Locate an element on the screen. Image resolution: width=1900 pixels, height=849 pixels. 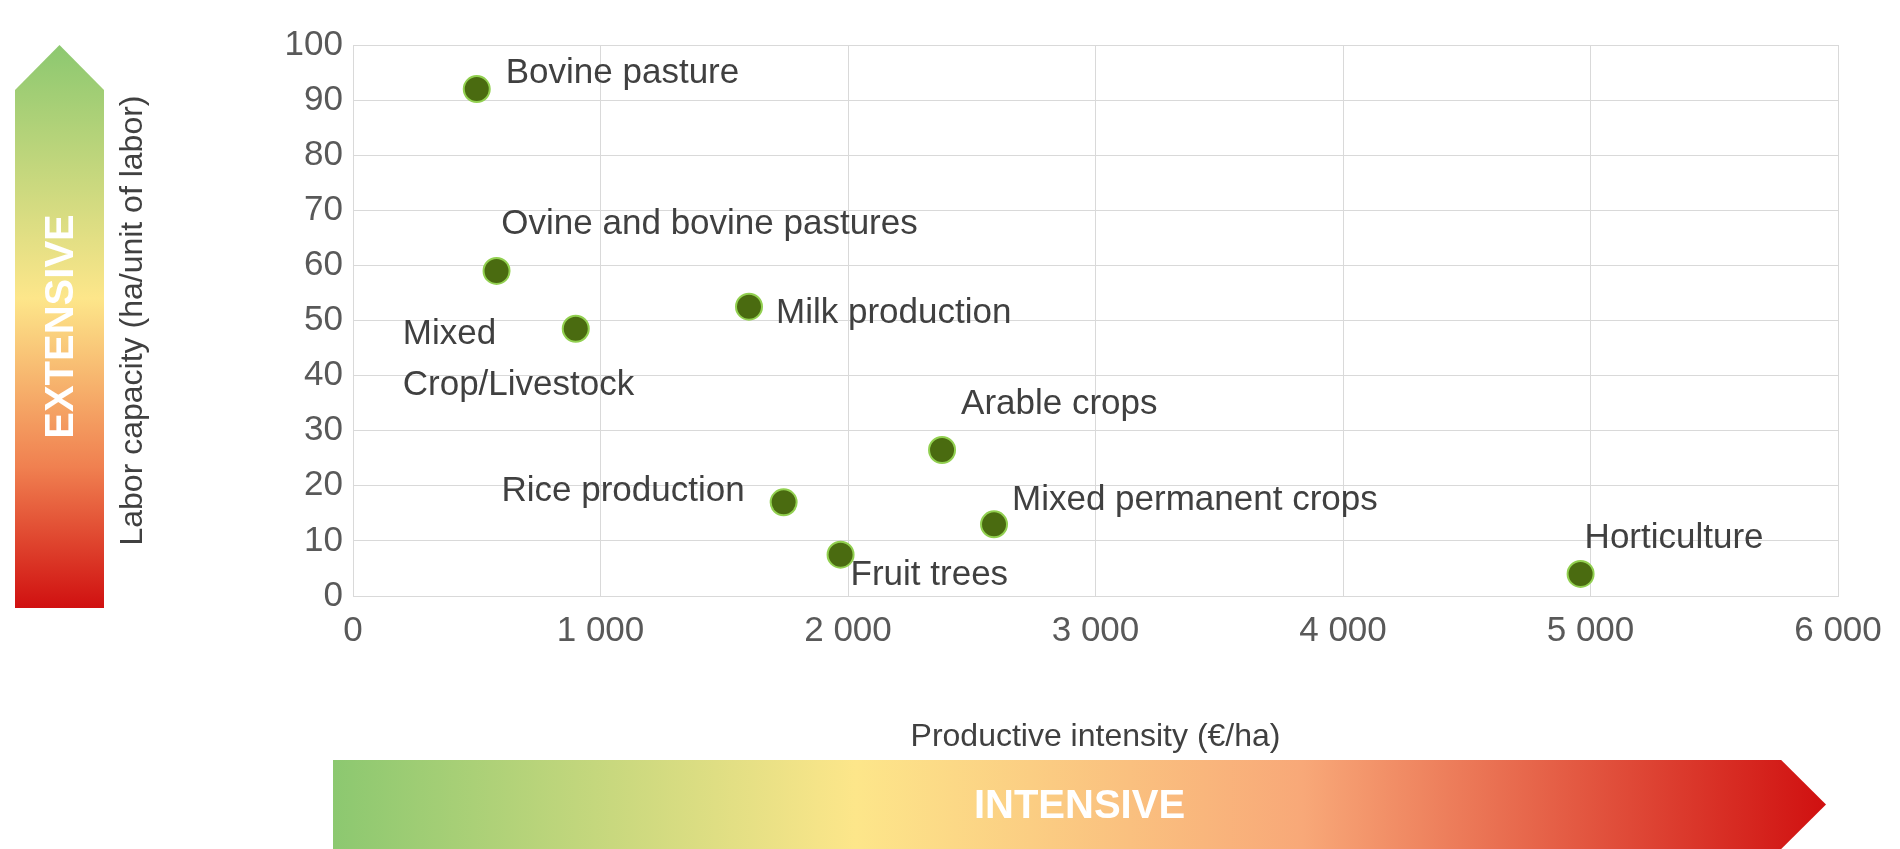
x-tick-label: 1 000 is located at coordinates (600, 628).